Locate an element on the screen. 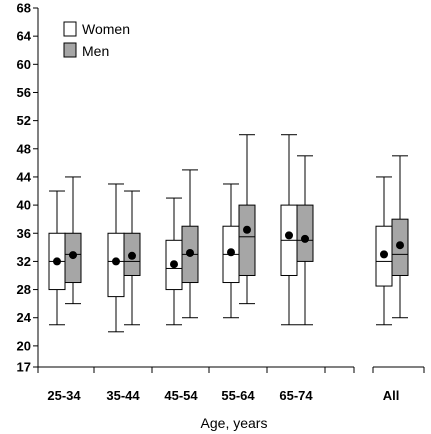  y-tick-label: 28 is located at coordinates (24, 289).